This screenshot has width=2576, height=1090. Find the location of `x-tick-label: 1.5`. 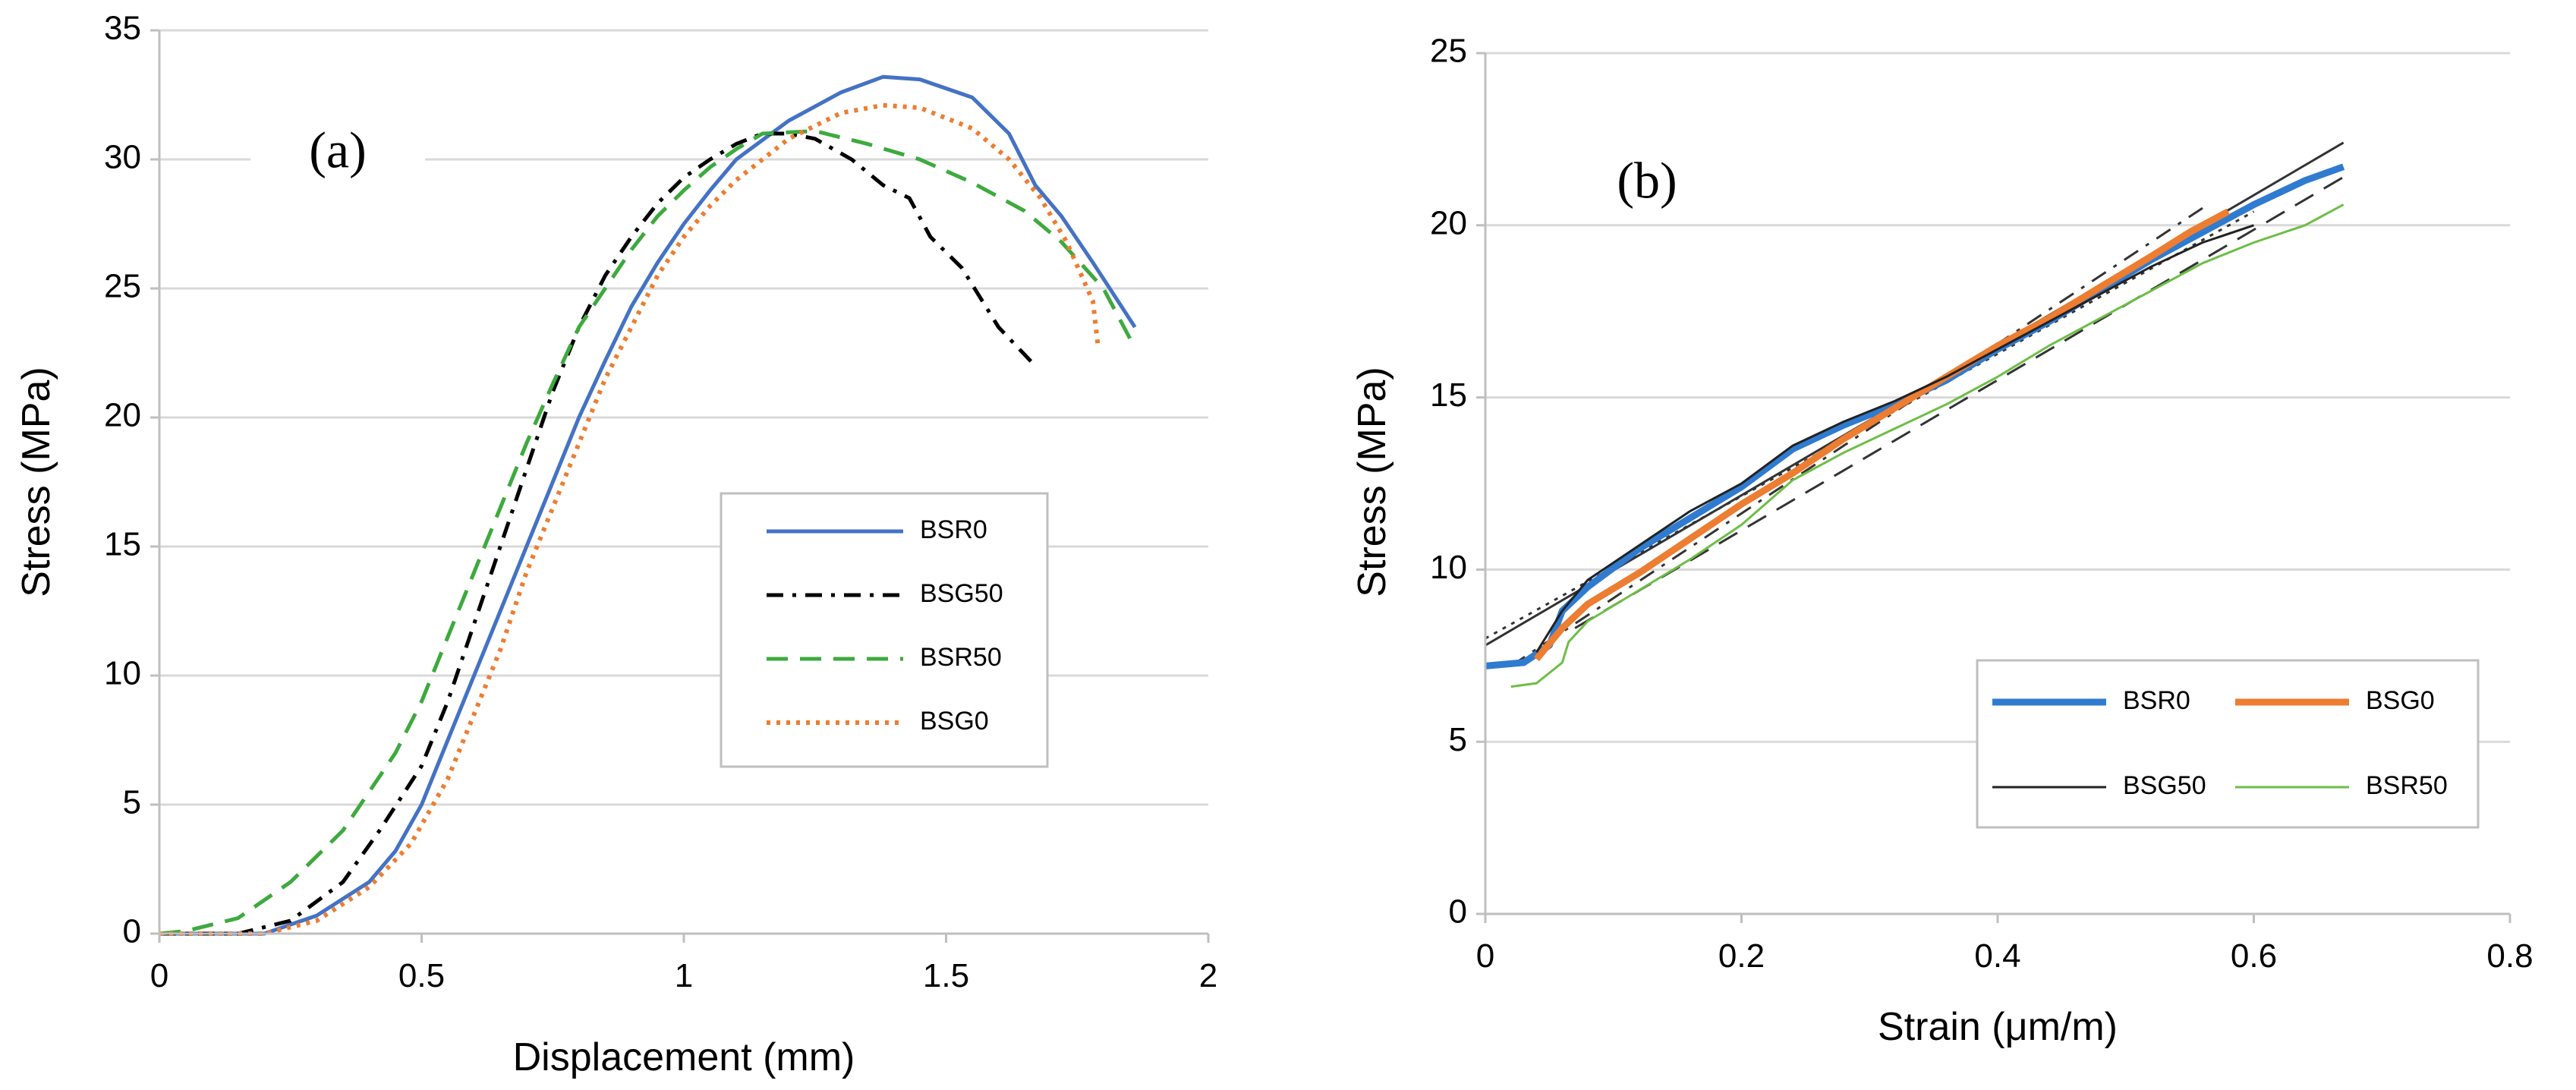

x-tick-label: 1.5 is located at coordinates (946, 975).